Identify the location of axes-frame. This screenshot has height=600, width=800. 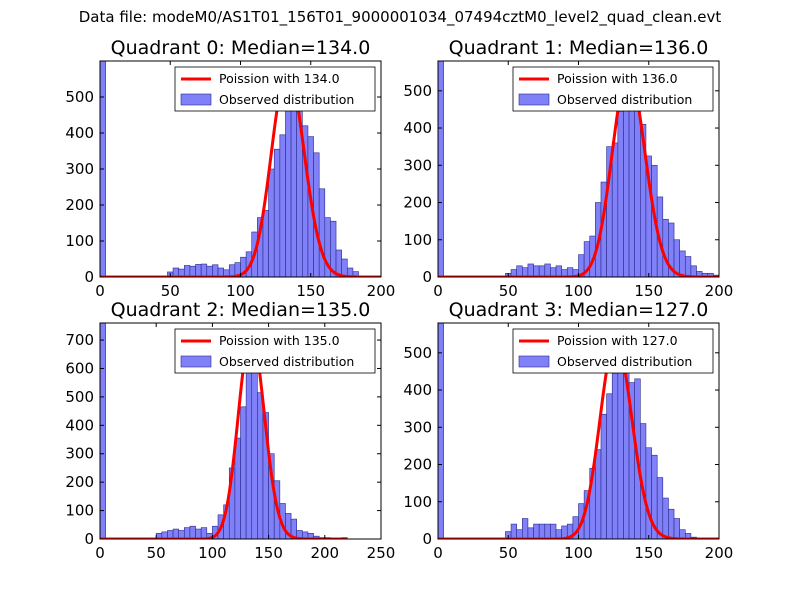
(240, 431).